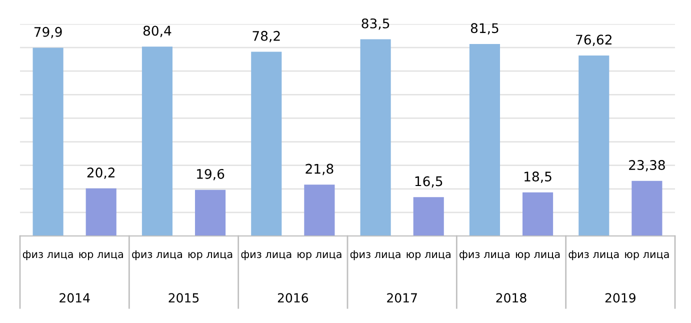 The image size is (691, 323). What do you see at coordinates (47, 255) in the screenshot?
I see `series-label: физ лица` at bounding box center [47, 255].